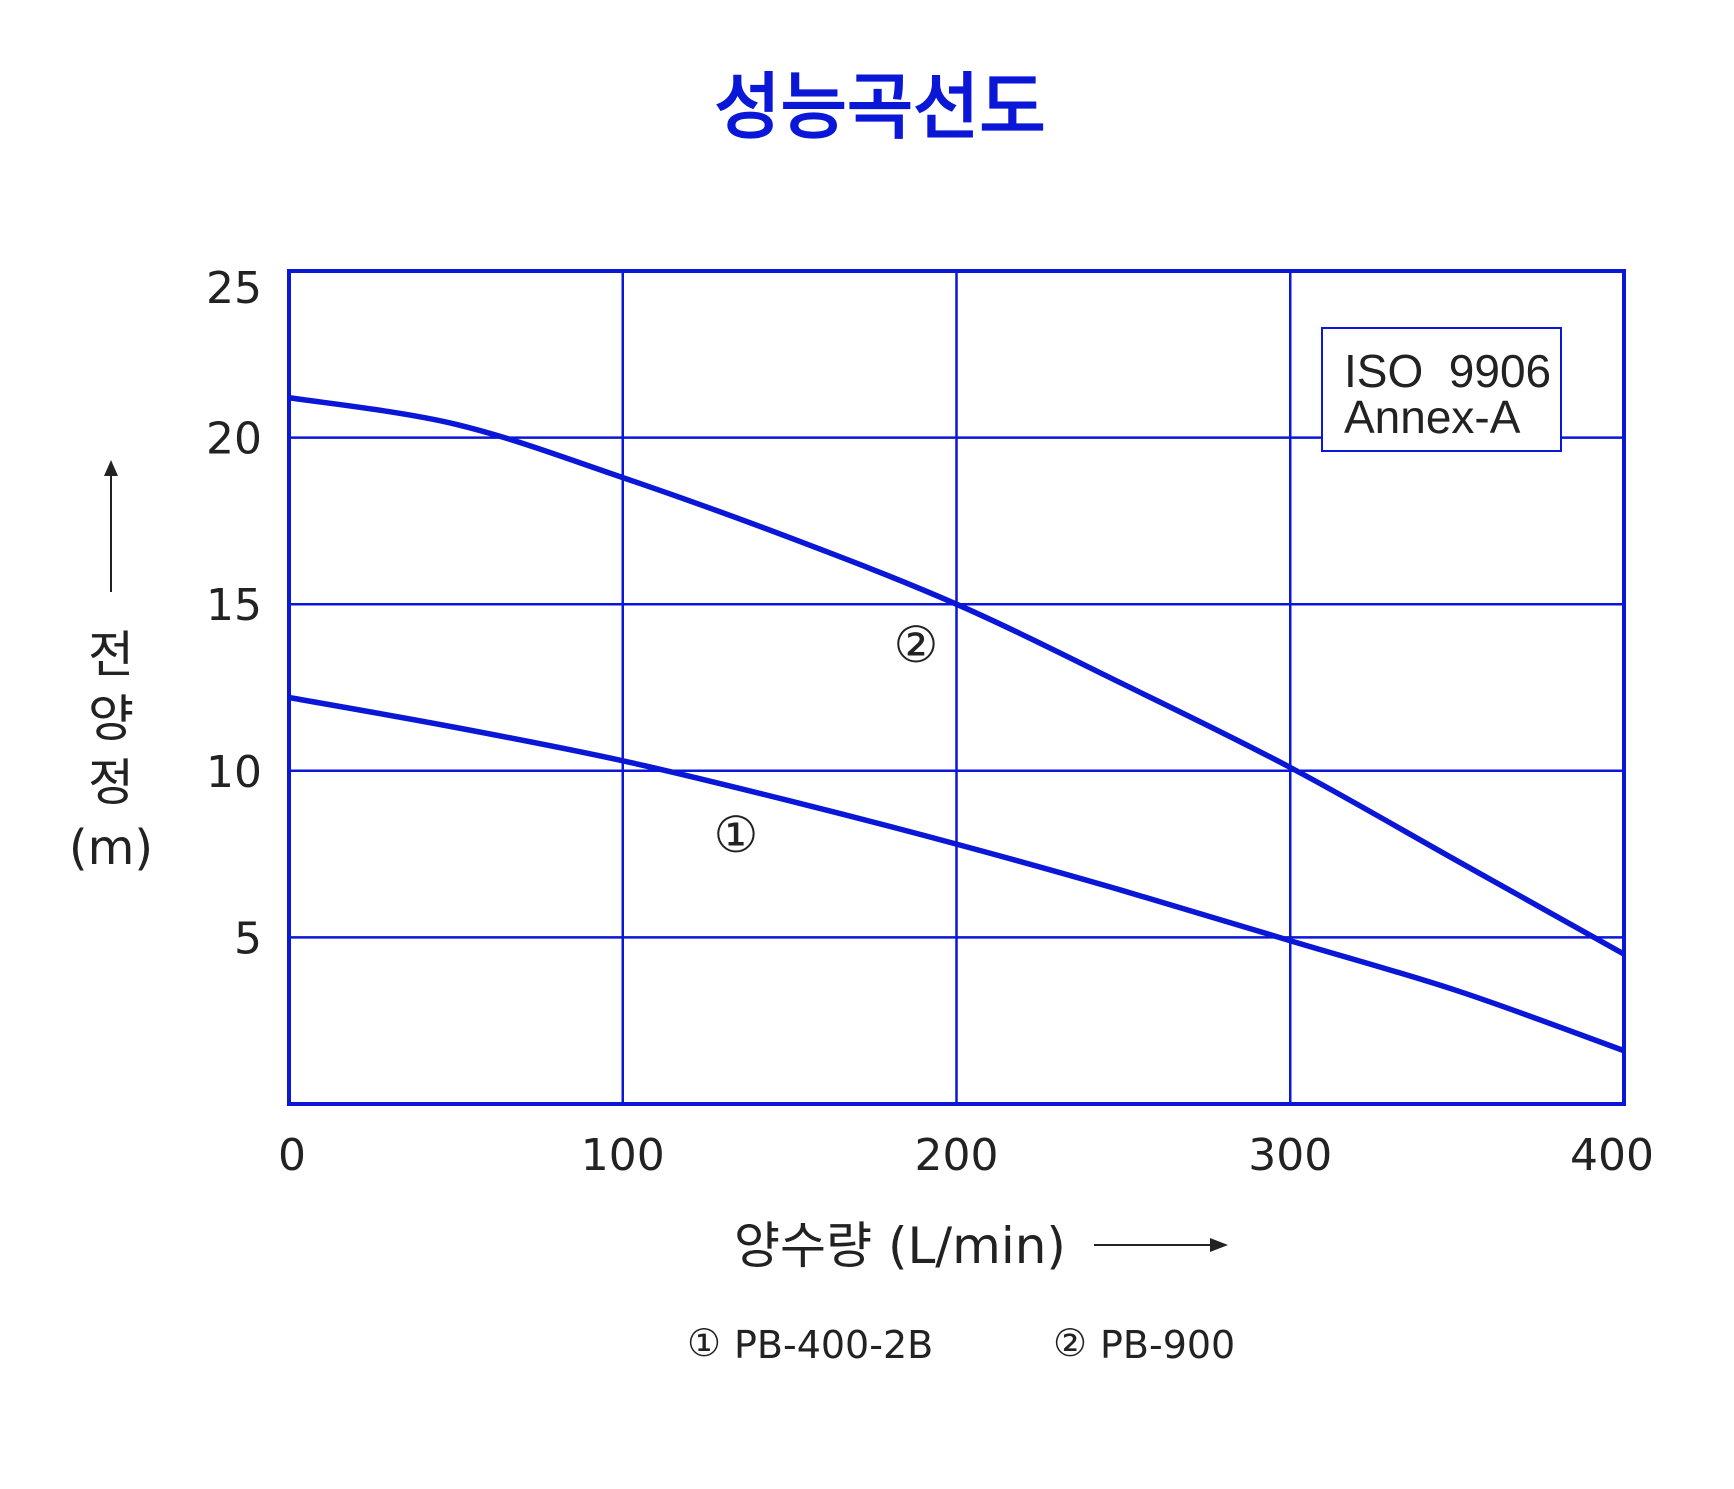 The height and width of the screenshot is (1489, 1734). Describe the element at coordinates (111, 655) in the screenshot. I see `y-axis-label-char-1: 전` at that location.